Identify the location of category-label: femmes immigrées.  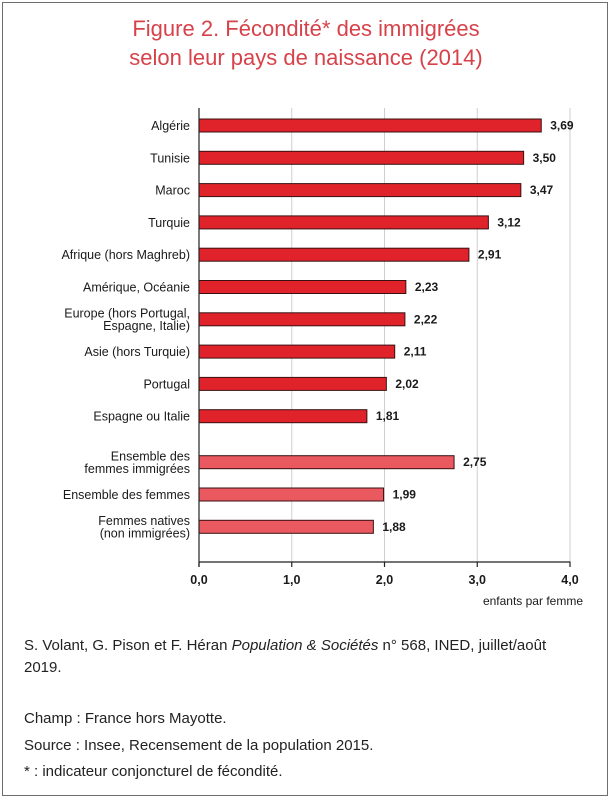
(137, 469).